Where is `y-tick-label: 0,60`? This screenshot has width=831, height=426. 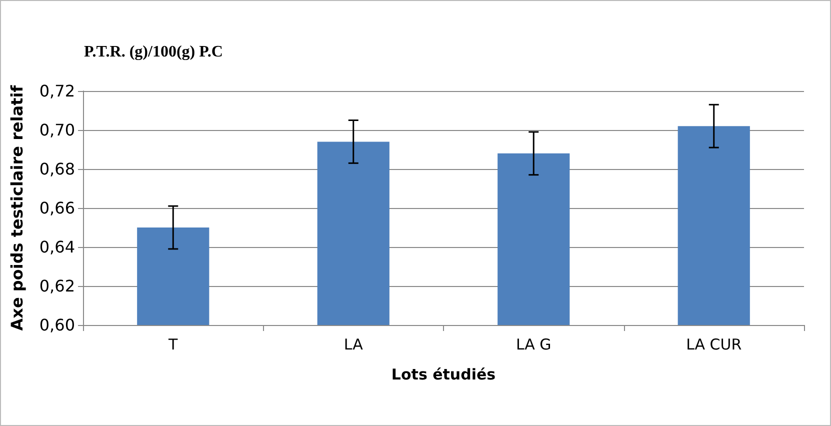
y-tick-label: 0,60 is located at coordinates (57, 325).